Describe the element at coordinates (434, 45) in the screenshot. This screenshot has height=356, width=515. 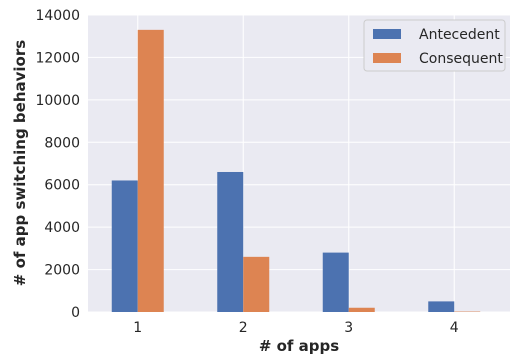
I see `legend: Antecedent Consequent` at that location.